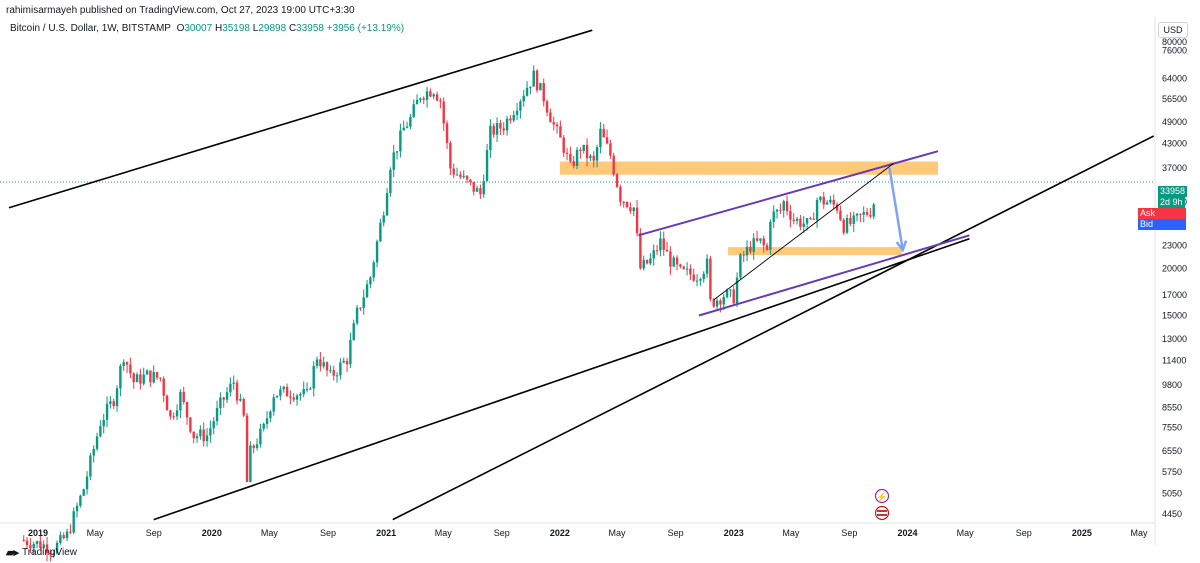 This screenshot has width=1200, height=563. I want to click on time-tick-label: 2023, so click(734, 533).